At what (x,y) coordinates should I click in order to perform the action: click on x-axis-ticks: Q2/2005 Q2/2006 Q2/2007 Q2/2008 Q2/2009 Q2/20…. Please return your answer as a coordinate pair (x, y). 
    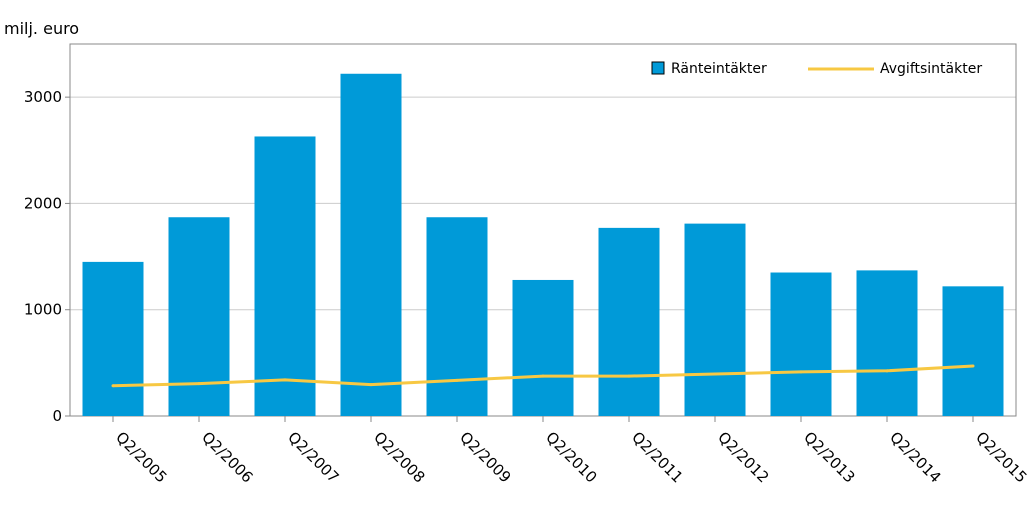
    Looking at the image, I should click on (571, 451).